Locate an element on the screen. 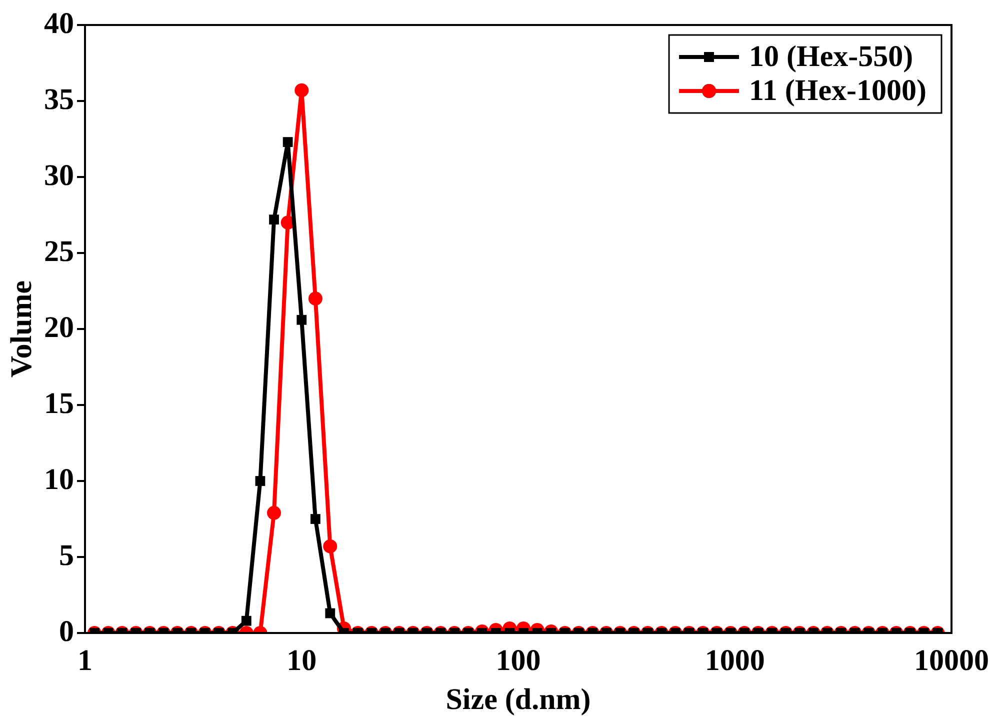 The width and height of the screenshot is (992, 724). x-tick-label: 1000 is located at coordinates (734, 660).